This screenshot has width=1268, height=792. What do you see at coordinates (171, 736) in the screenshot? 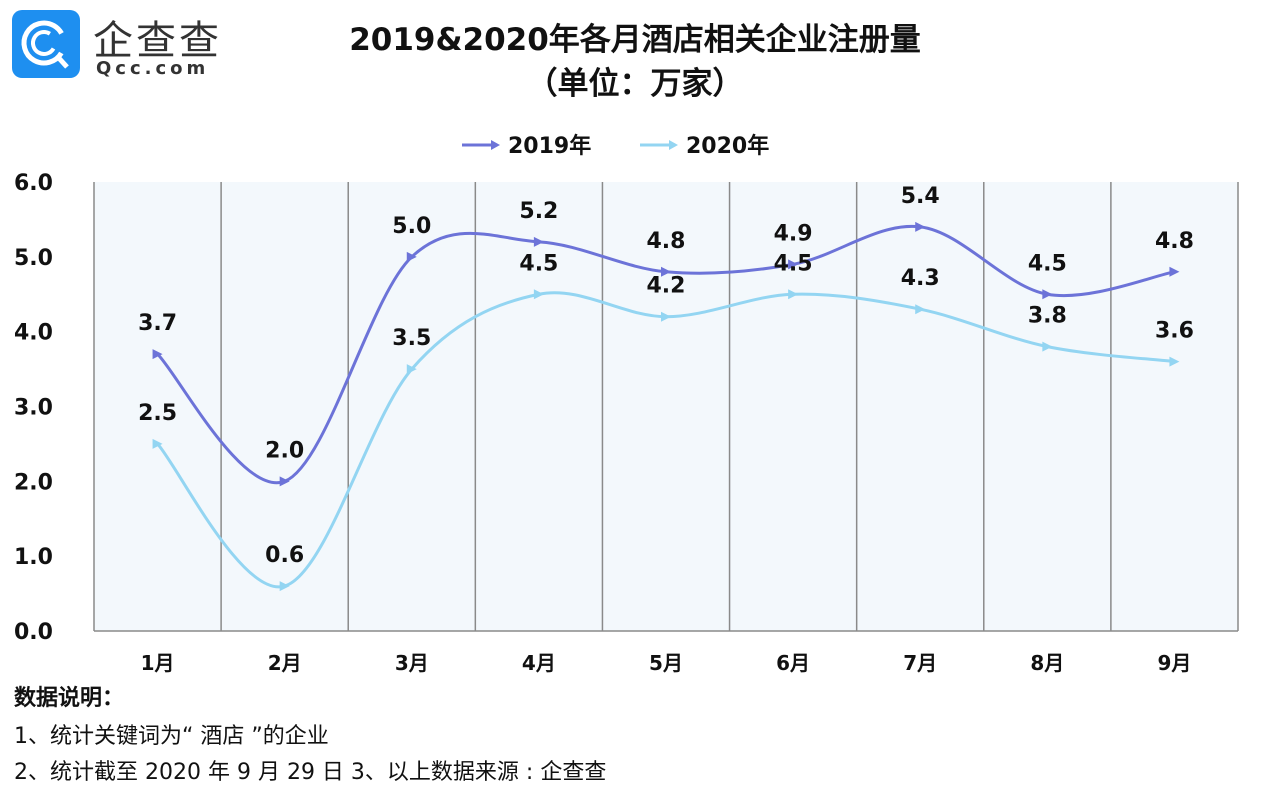
I see `notes-line-1: 1、统计关键词为“ 酒店 ”的企业` at bounding box center [171, 736].